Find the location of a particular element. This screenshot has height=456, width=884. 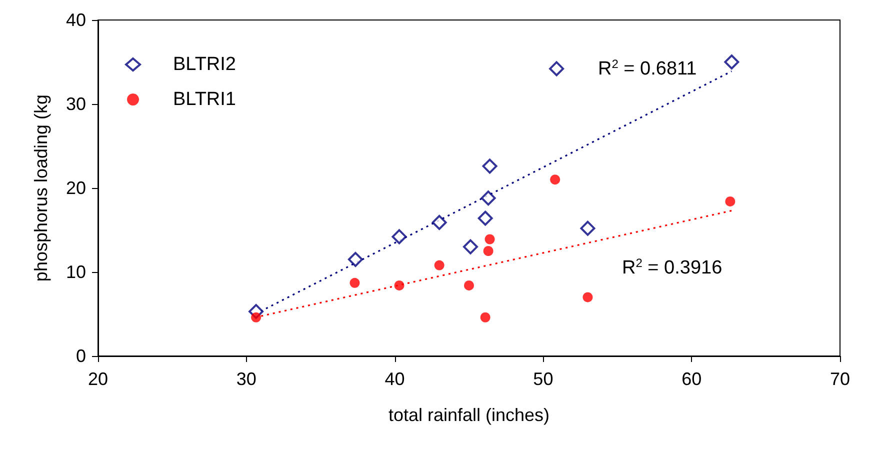

legend-label: BLTRI1 is located at coordinates (204, 99).